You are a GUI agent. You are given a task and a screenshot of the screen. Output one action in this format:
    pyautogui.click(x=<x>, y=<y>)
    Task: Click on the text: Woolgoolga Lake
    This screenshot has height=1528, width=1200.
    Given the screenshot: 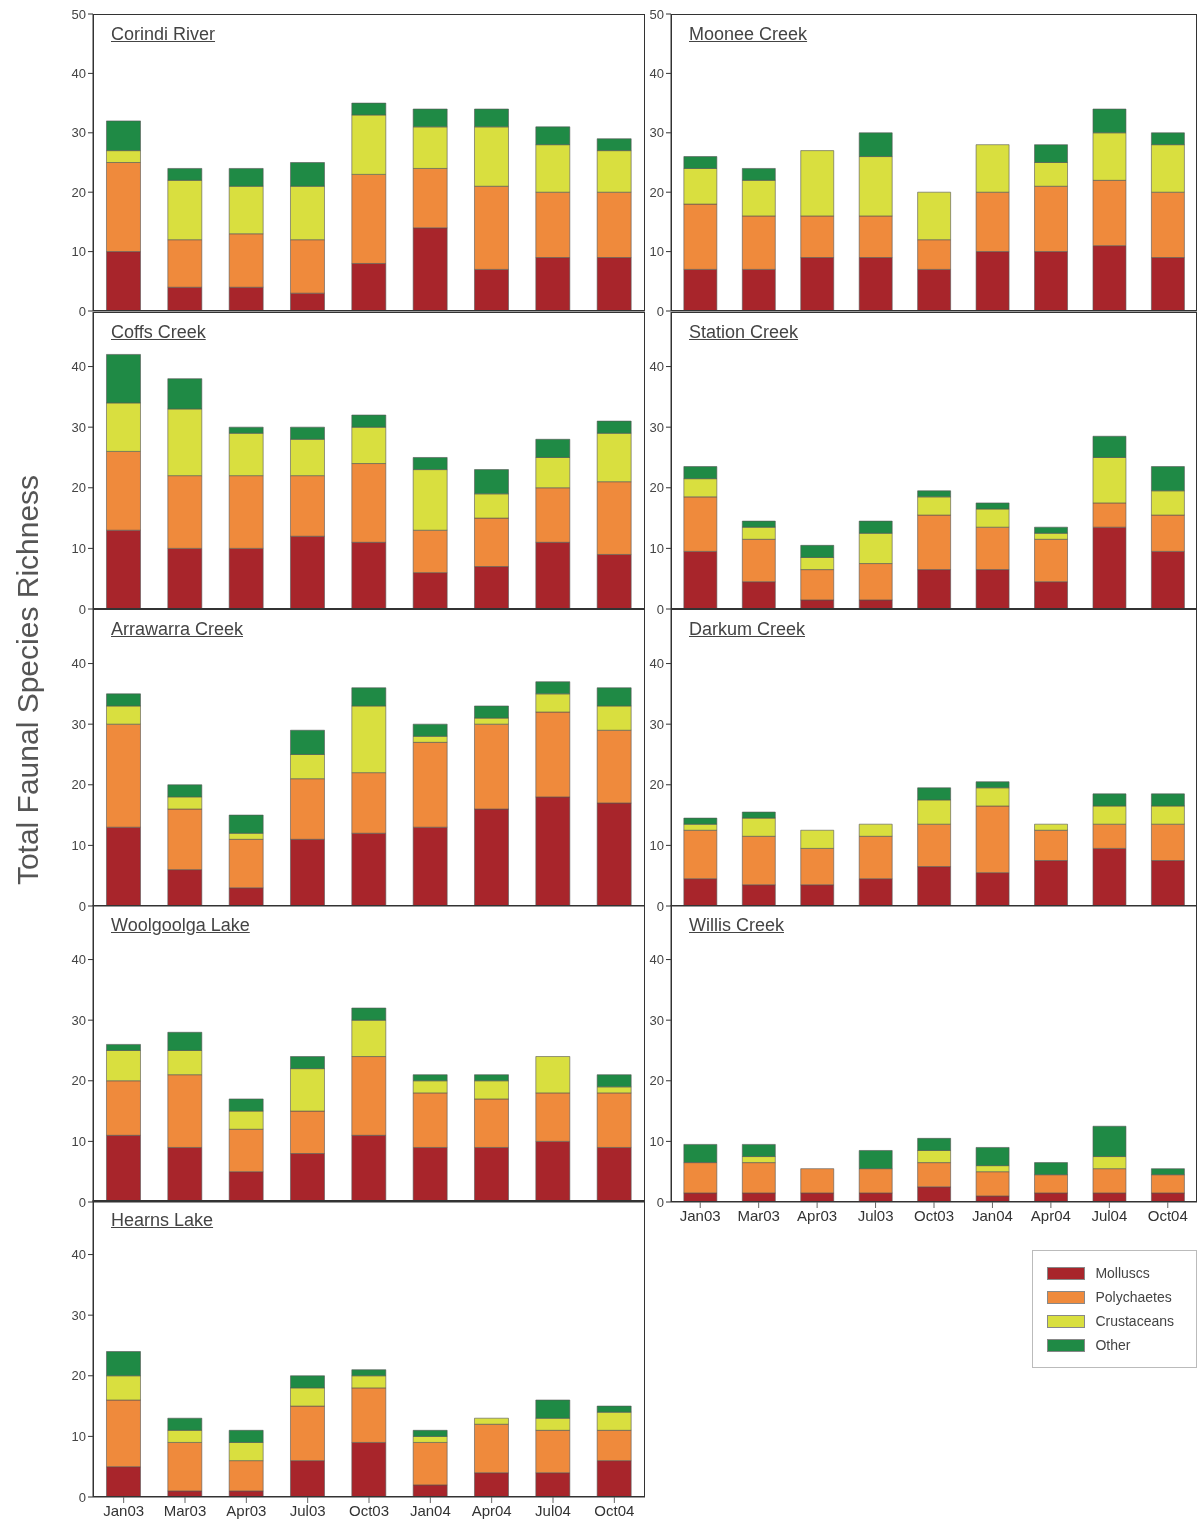 What is the action you would take?
    pyautogui.click(x=180, y=925)
    